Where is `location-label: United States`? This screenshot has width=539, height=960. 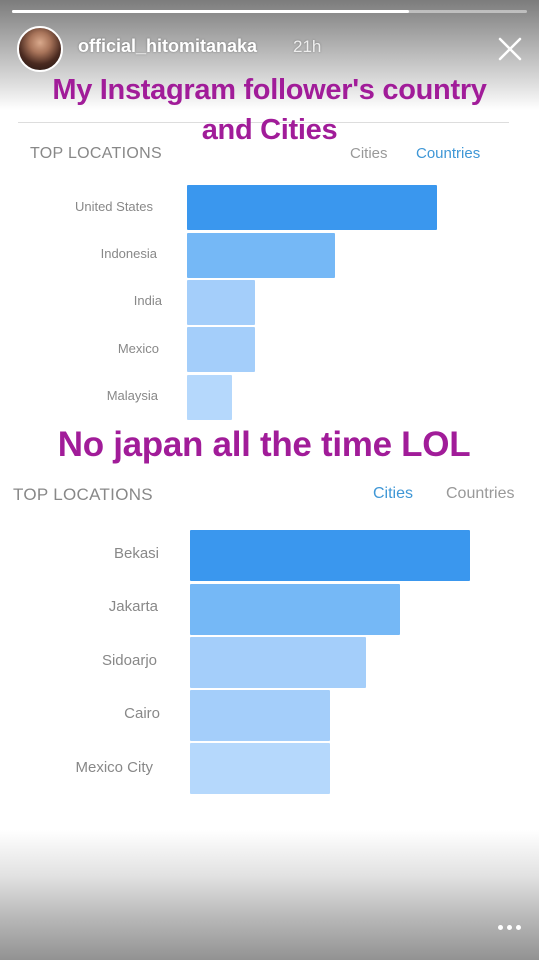 location-label: United States is located at coordinates (113, 206).